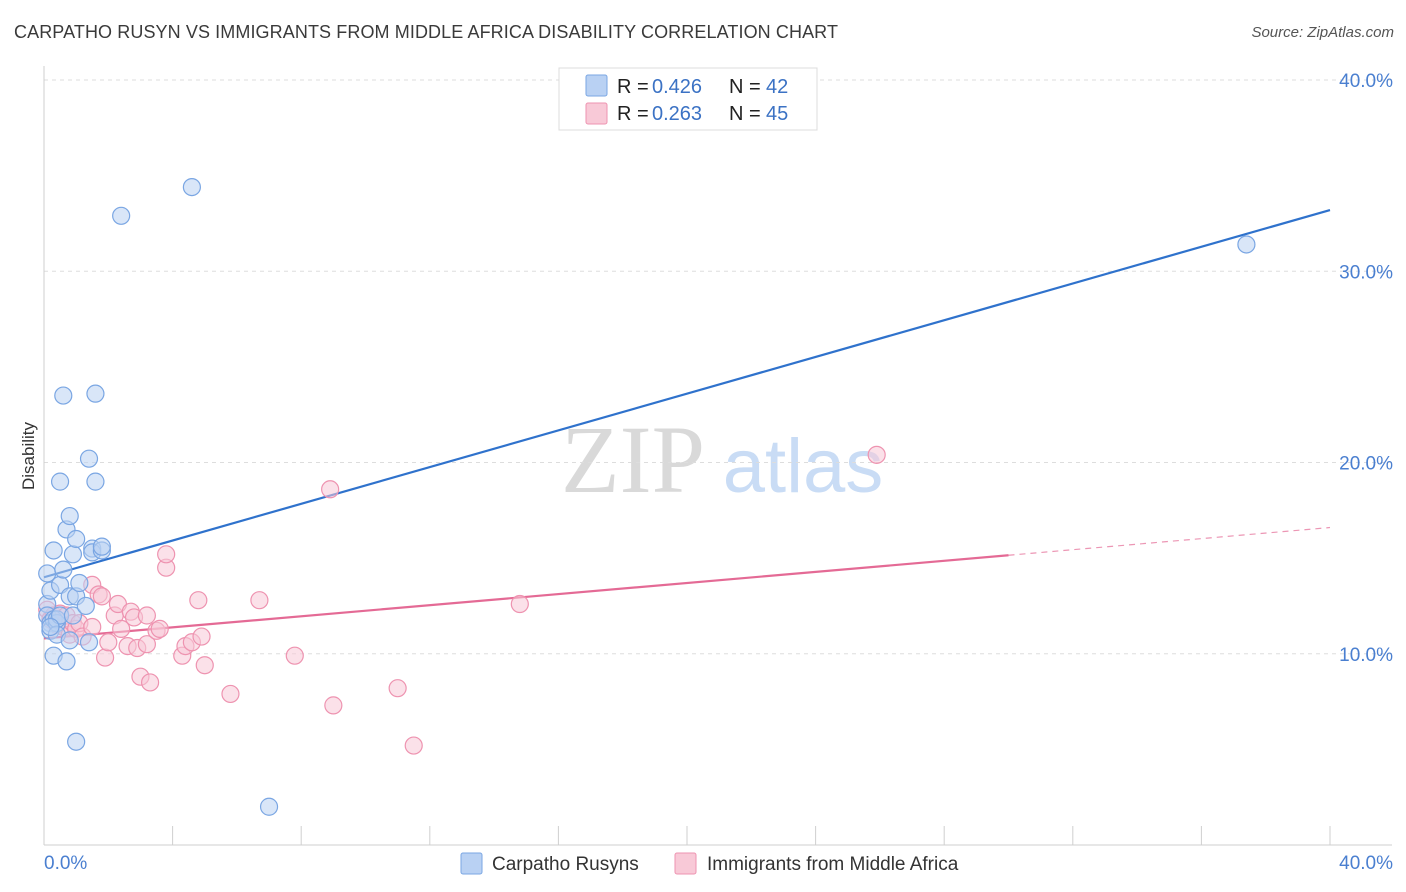 This screenshot has width=1406, height=892. Describe the element at coordinates (65, 863) in the screenshot. I see `x-tick-label-min: 0.0%` at that location.